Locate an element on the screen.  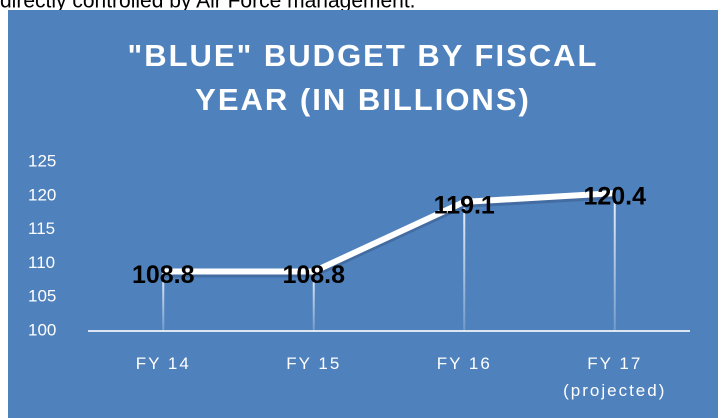
x-tick-line: (projected) is located at coordinates (614, 390).